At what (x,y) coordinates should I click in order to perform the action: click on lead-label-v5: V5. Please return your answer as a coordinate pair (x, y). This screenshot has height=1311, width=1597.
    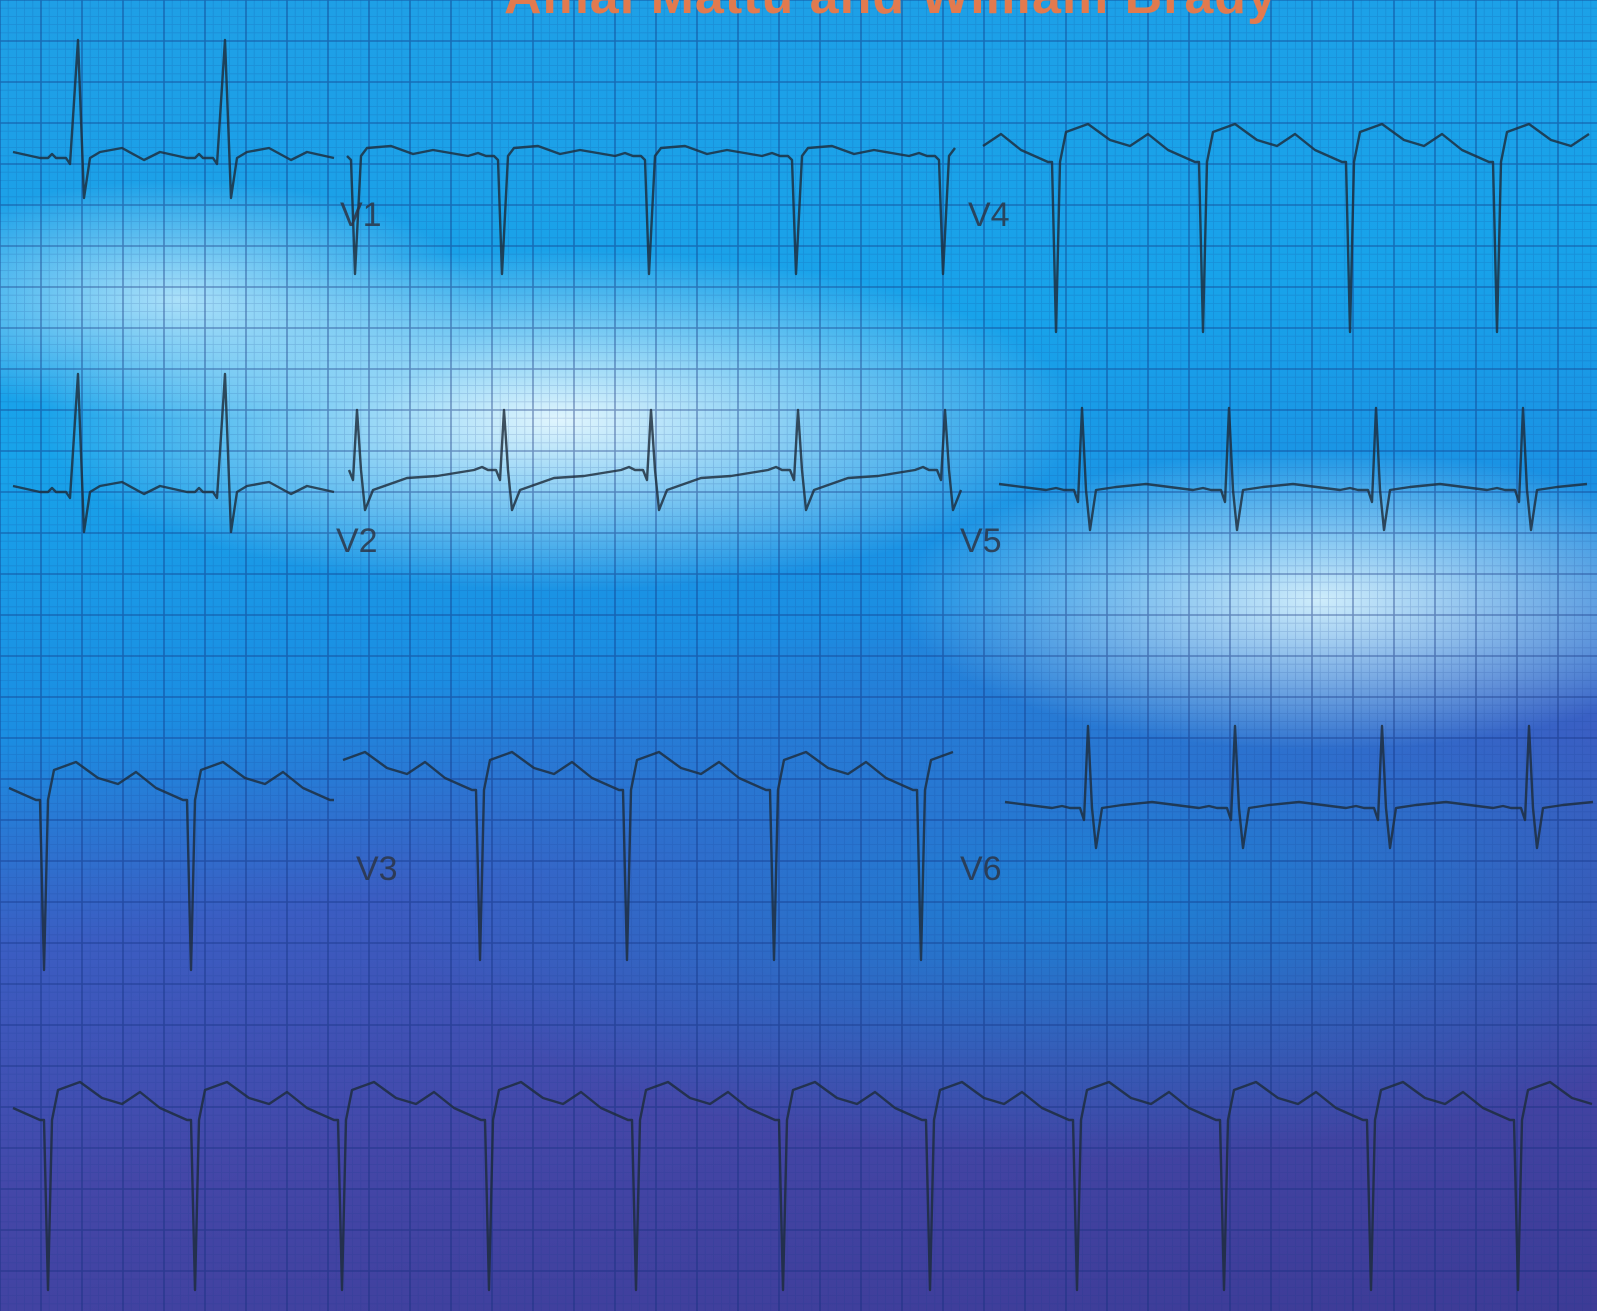
    Looking at the image, I should click on (981, 541).